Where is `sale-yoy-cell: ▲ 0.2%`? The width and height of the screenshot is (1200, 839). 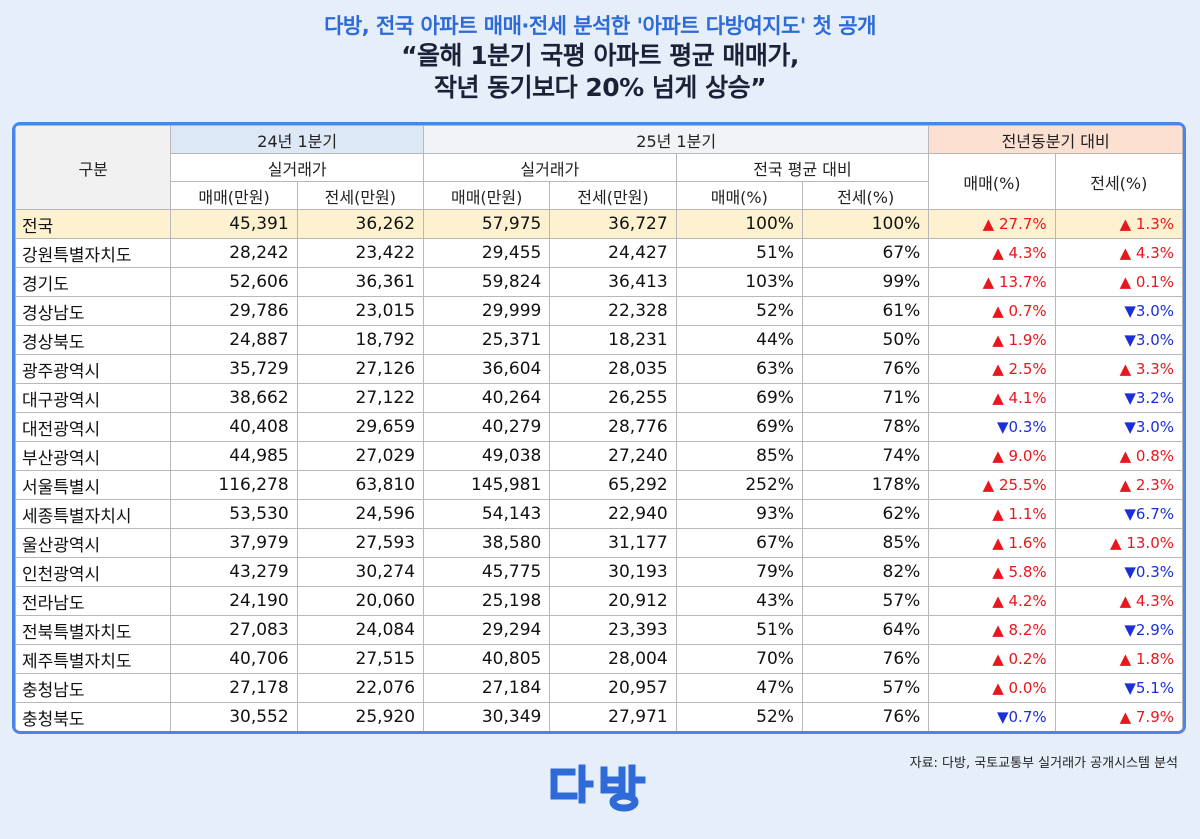 sale-yoy-cell: ▲ 0.2% is located at coordinates (992, 659).